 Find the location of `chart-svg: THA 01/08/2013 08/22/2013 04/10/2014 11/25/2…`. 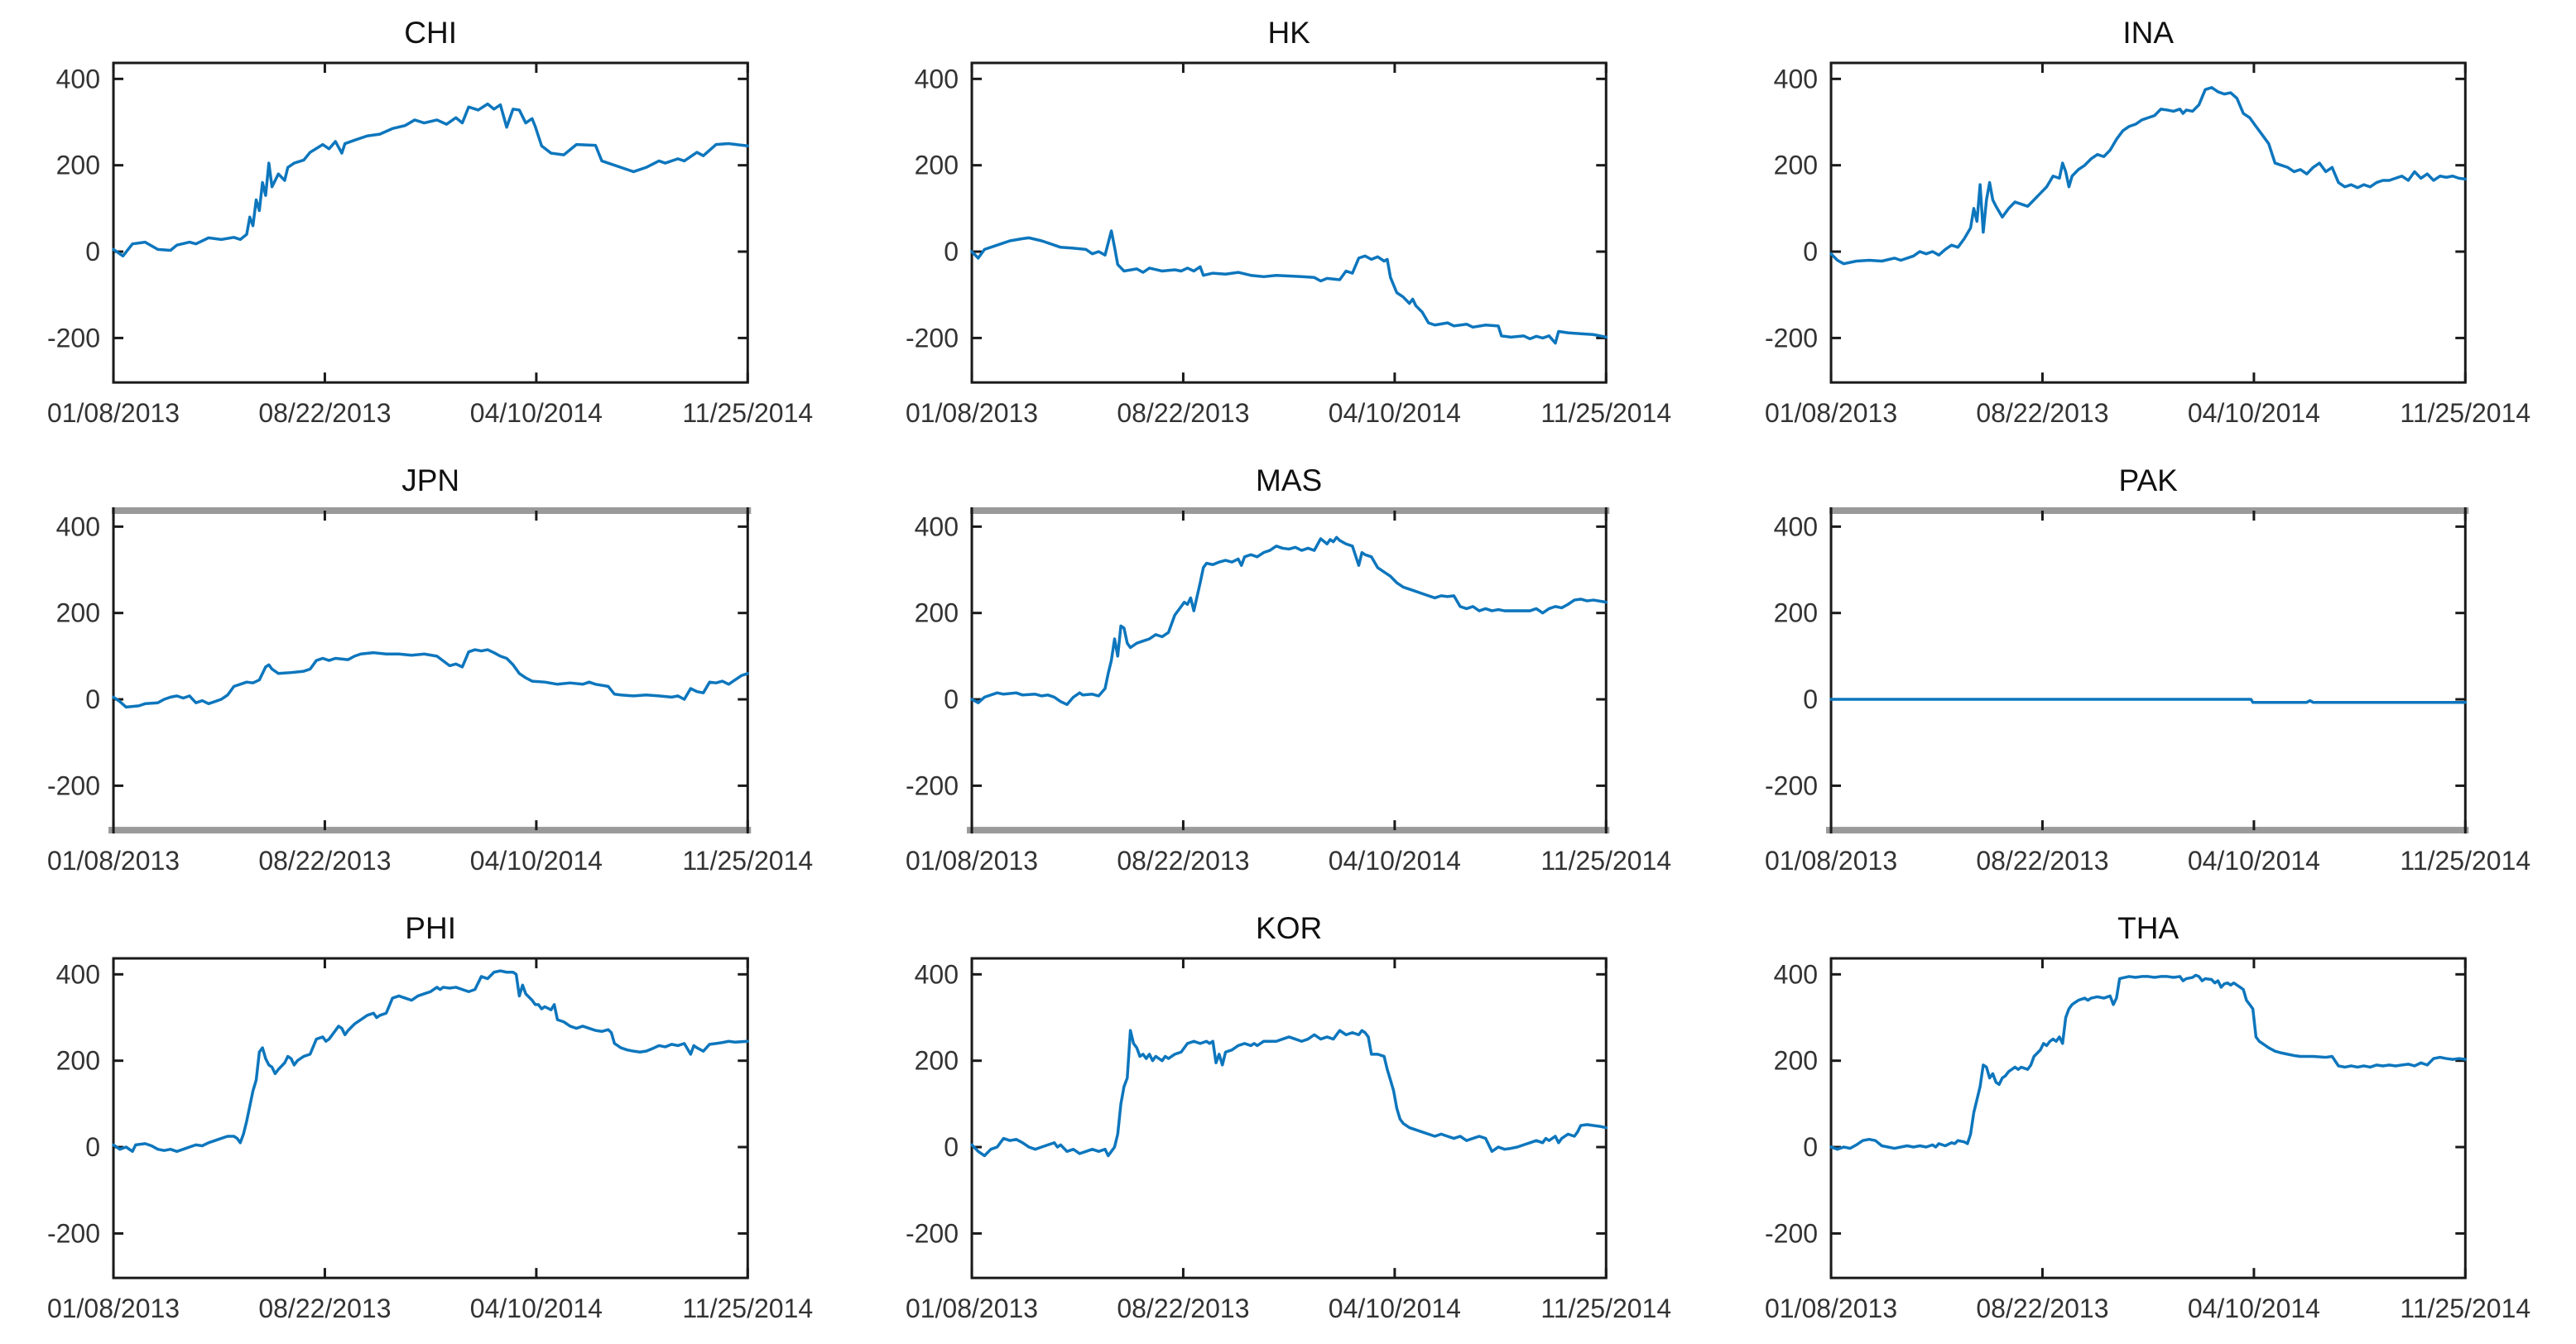

chart-svg: THA 01/08/2013 08/22/2013 04/10/2014 11/25/2… is located at coordinates (2147, 1117).